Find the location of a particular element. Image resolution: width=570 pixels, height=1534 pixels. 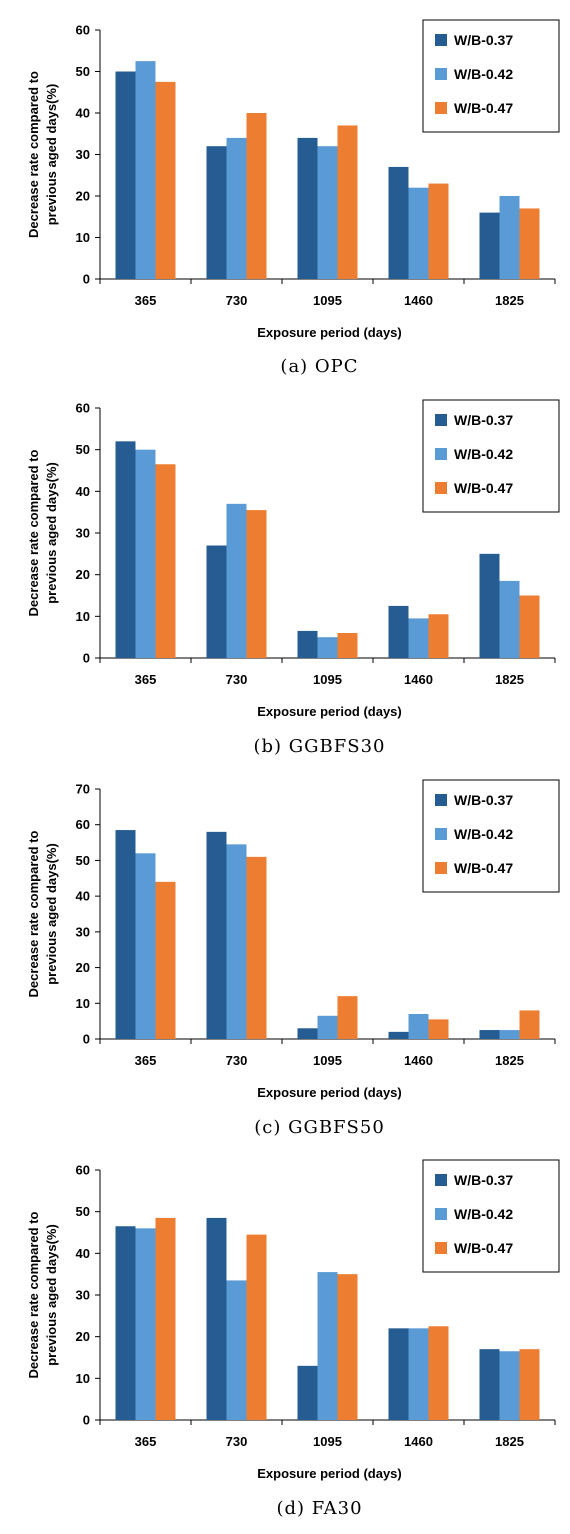

panel-caption: (b) GGBFS30 is located at coordinates (320, 746).